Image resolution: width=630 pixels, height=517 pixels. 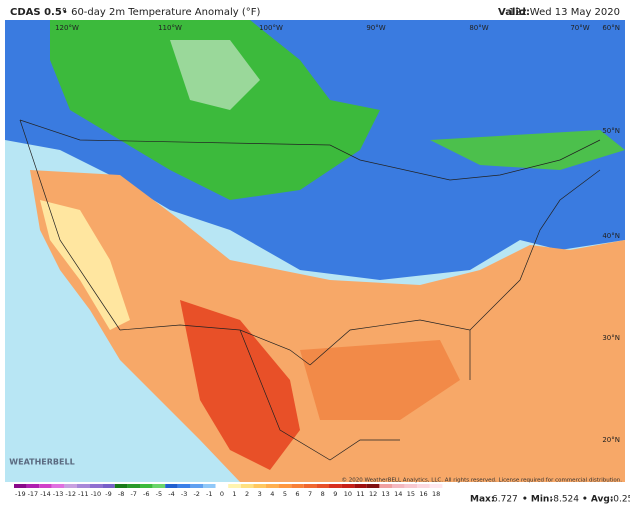 What do you see at coordinates (527, 150) in the screenshot?
I see `green-anomaly-east` at bounding box center [527, 150].